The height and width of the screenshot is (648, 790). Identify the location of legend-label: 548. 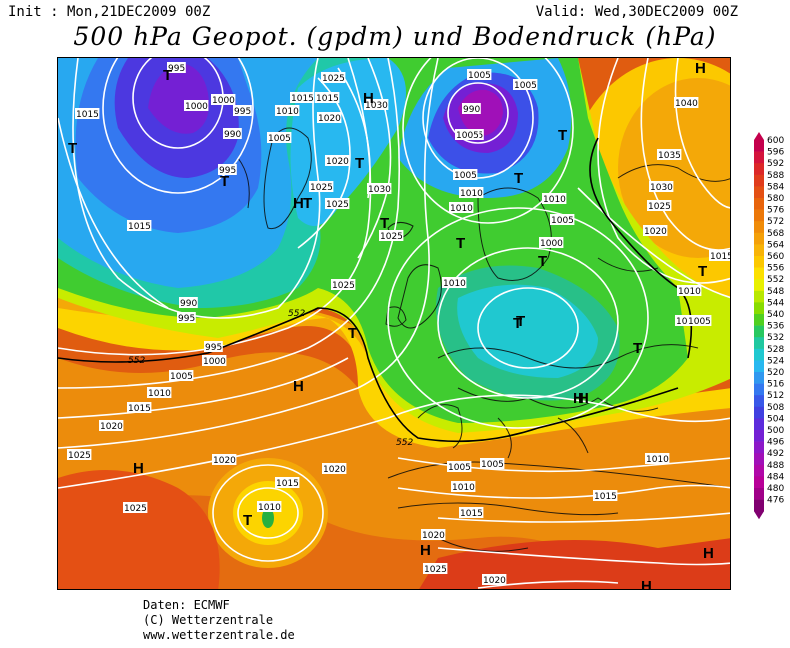
(775, 292).